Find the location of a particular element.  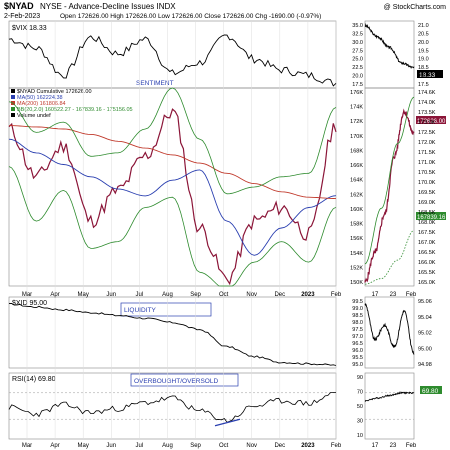

price-ytick: 152K is located at coordinates (356, 268).